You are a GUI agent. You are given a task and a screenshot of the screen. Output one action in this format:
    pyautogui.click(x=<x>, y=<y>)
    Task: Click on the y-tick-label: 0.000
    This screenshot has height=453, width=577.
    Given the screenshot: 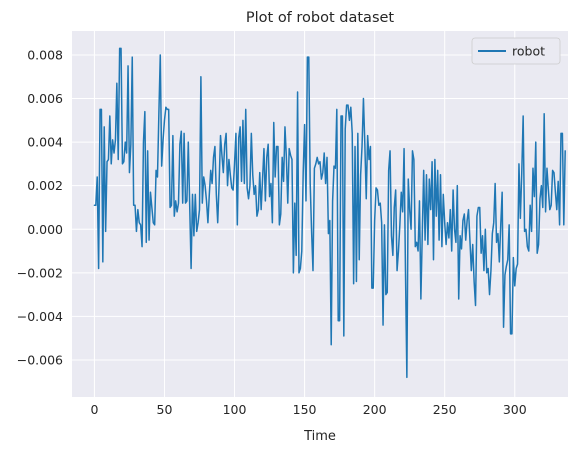 What is the action you would take?
    pyautogui.click(x=45, y=229)
    